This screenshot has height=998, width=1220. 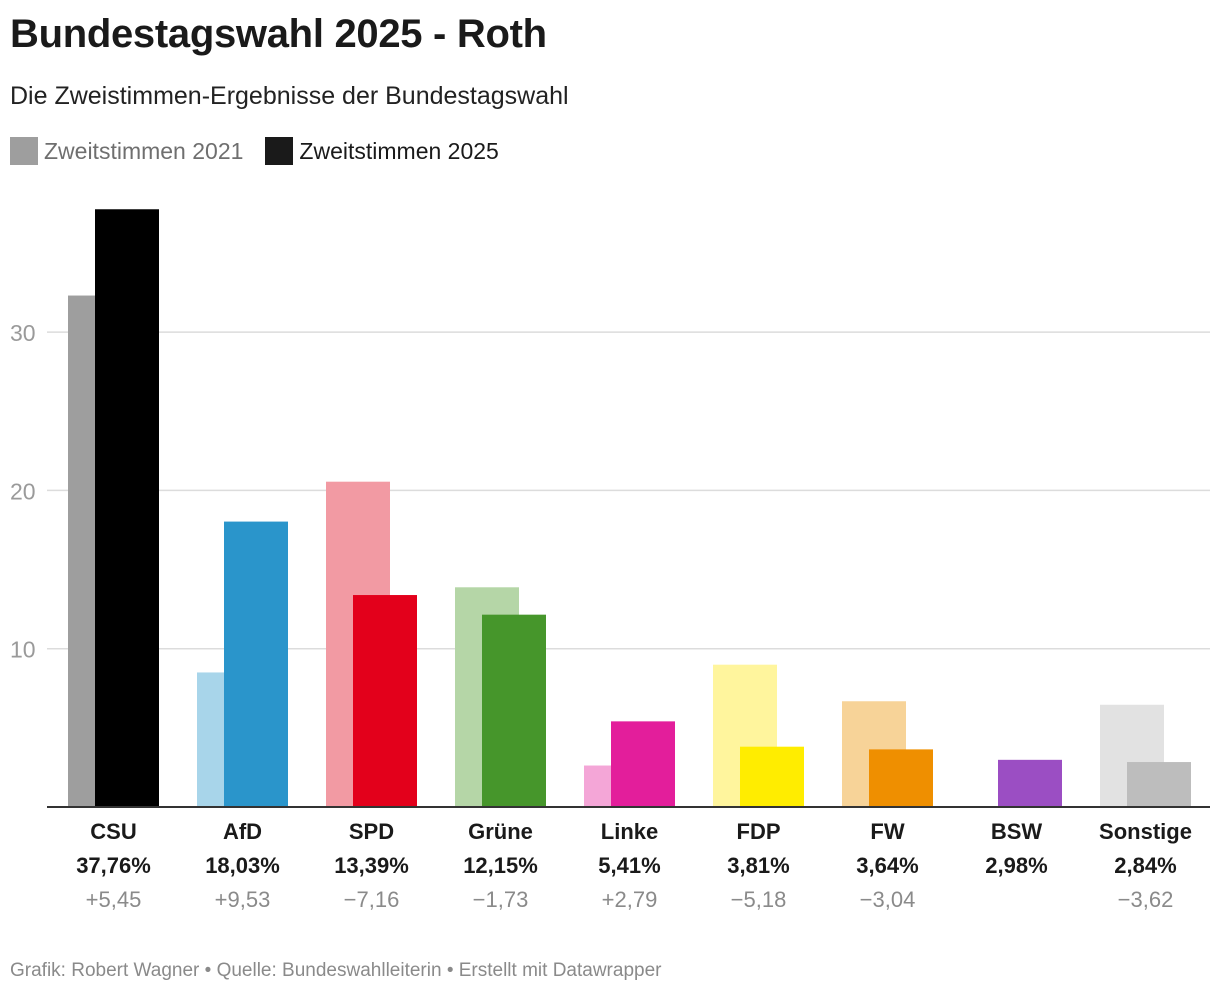 What do you see at coordinates (23, 333) in the screenshot?
I see `y-tick-label-30: 30` at bounding box center [23, 333].